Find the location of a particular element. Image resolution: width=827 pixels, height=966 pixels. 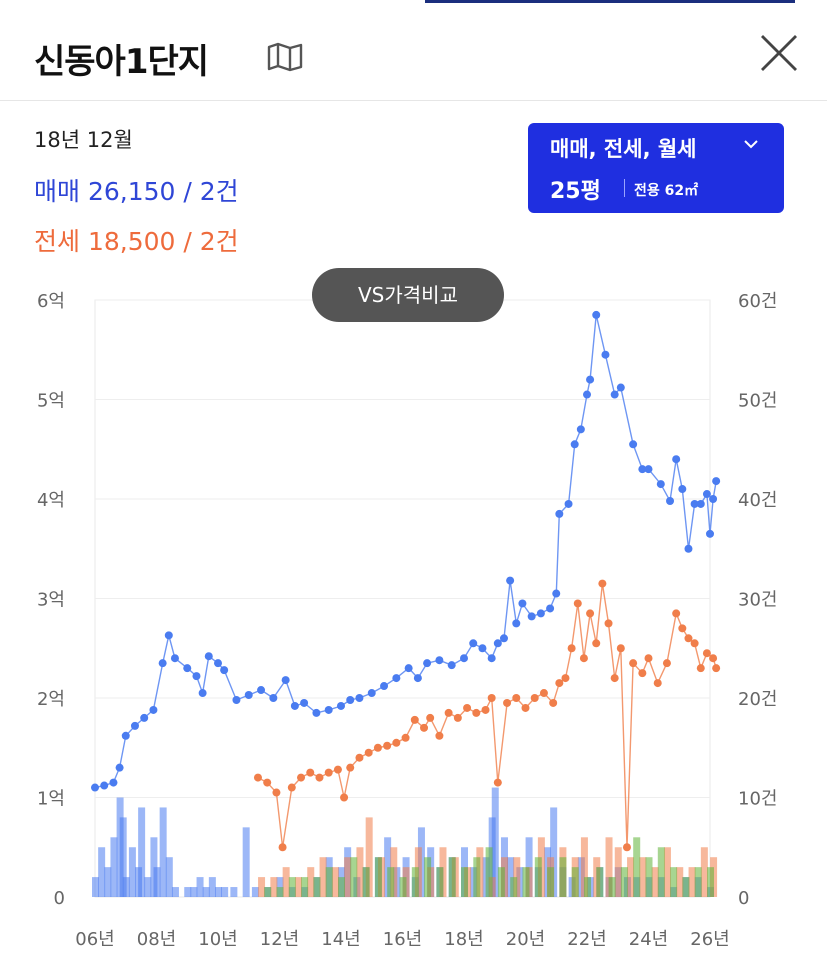

y-left-tick-label: 1억 is located at coordinates (51, 799).